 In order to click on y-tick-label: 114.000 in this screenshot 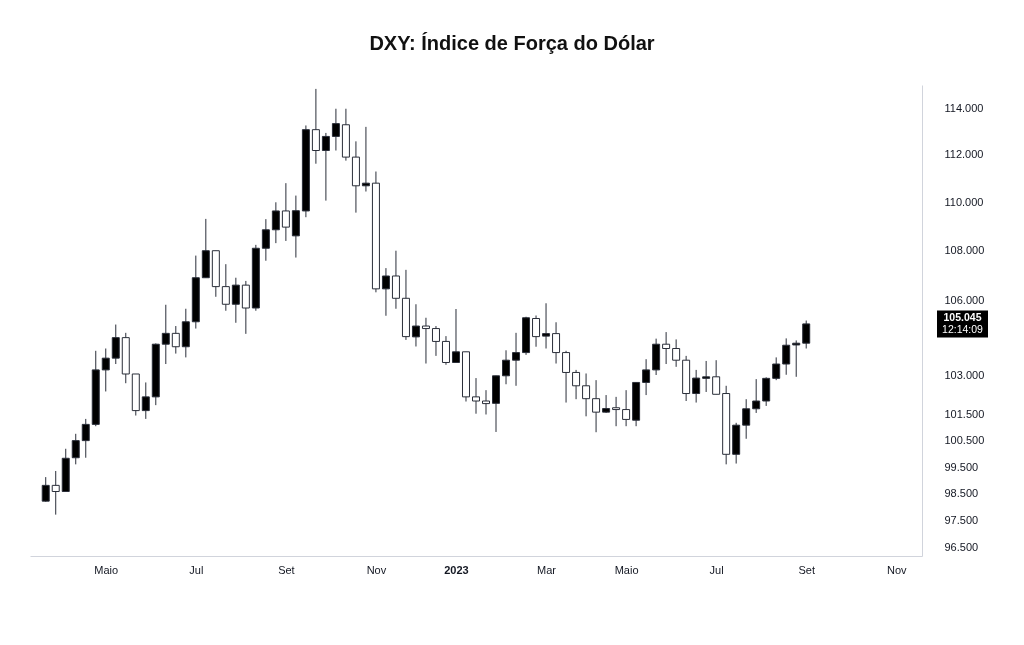, I will do `click(964, 107)`.